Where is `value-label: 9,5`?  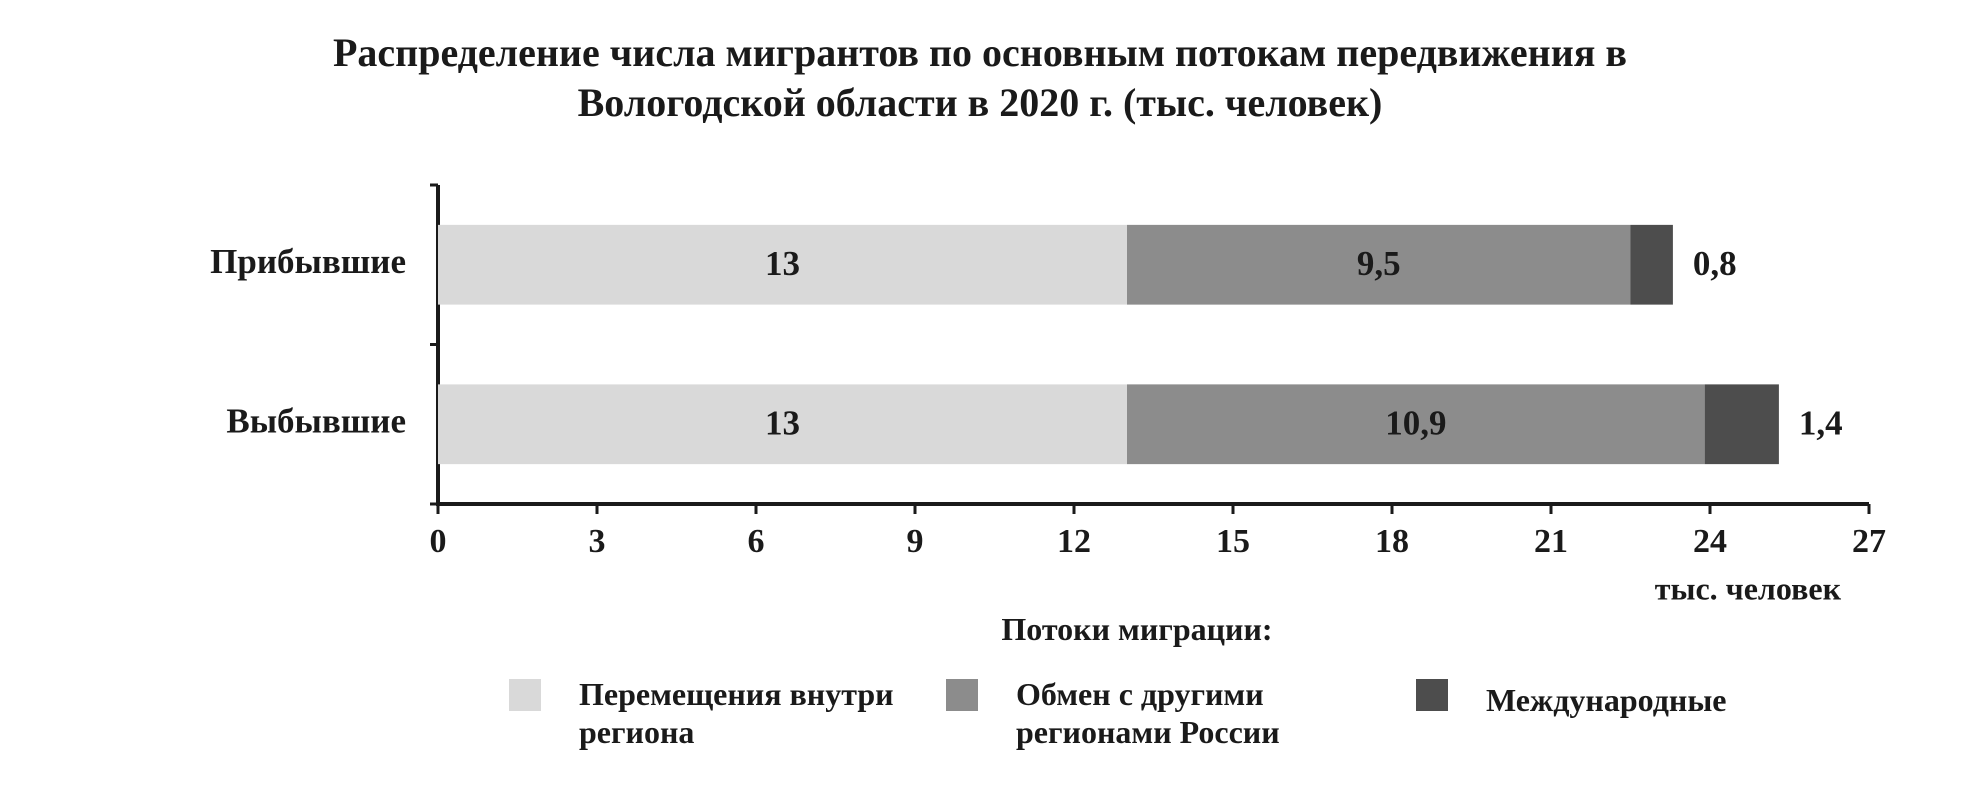 value-label: 9,5 is located at coordinates (1379, 263).